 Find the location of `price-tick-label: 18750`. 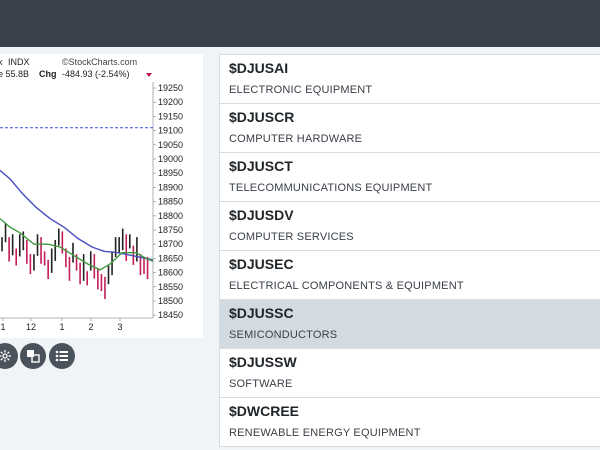

price-tick-label: 18750 is located at coordinates (170, 230).